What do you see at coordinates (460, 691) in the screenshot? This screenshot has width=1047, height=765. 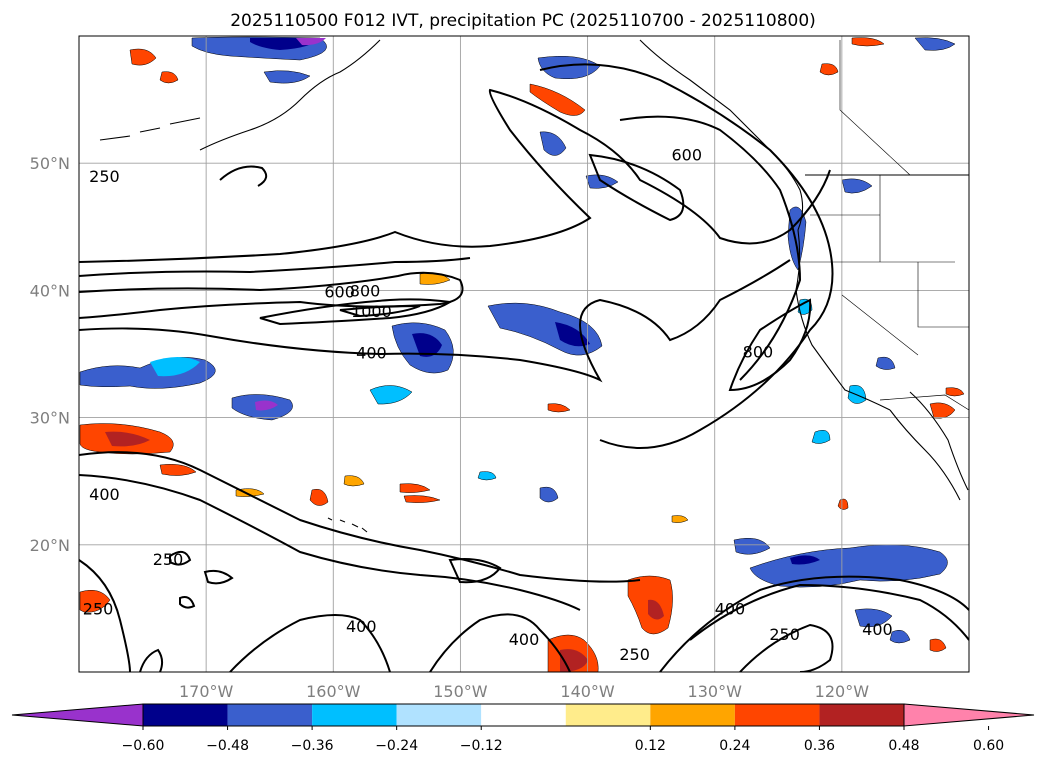 I see `lon-tick-label: 150°W` at bounding box center [460, 691].